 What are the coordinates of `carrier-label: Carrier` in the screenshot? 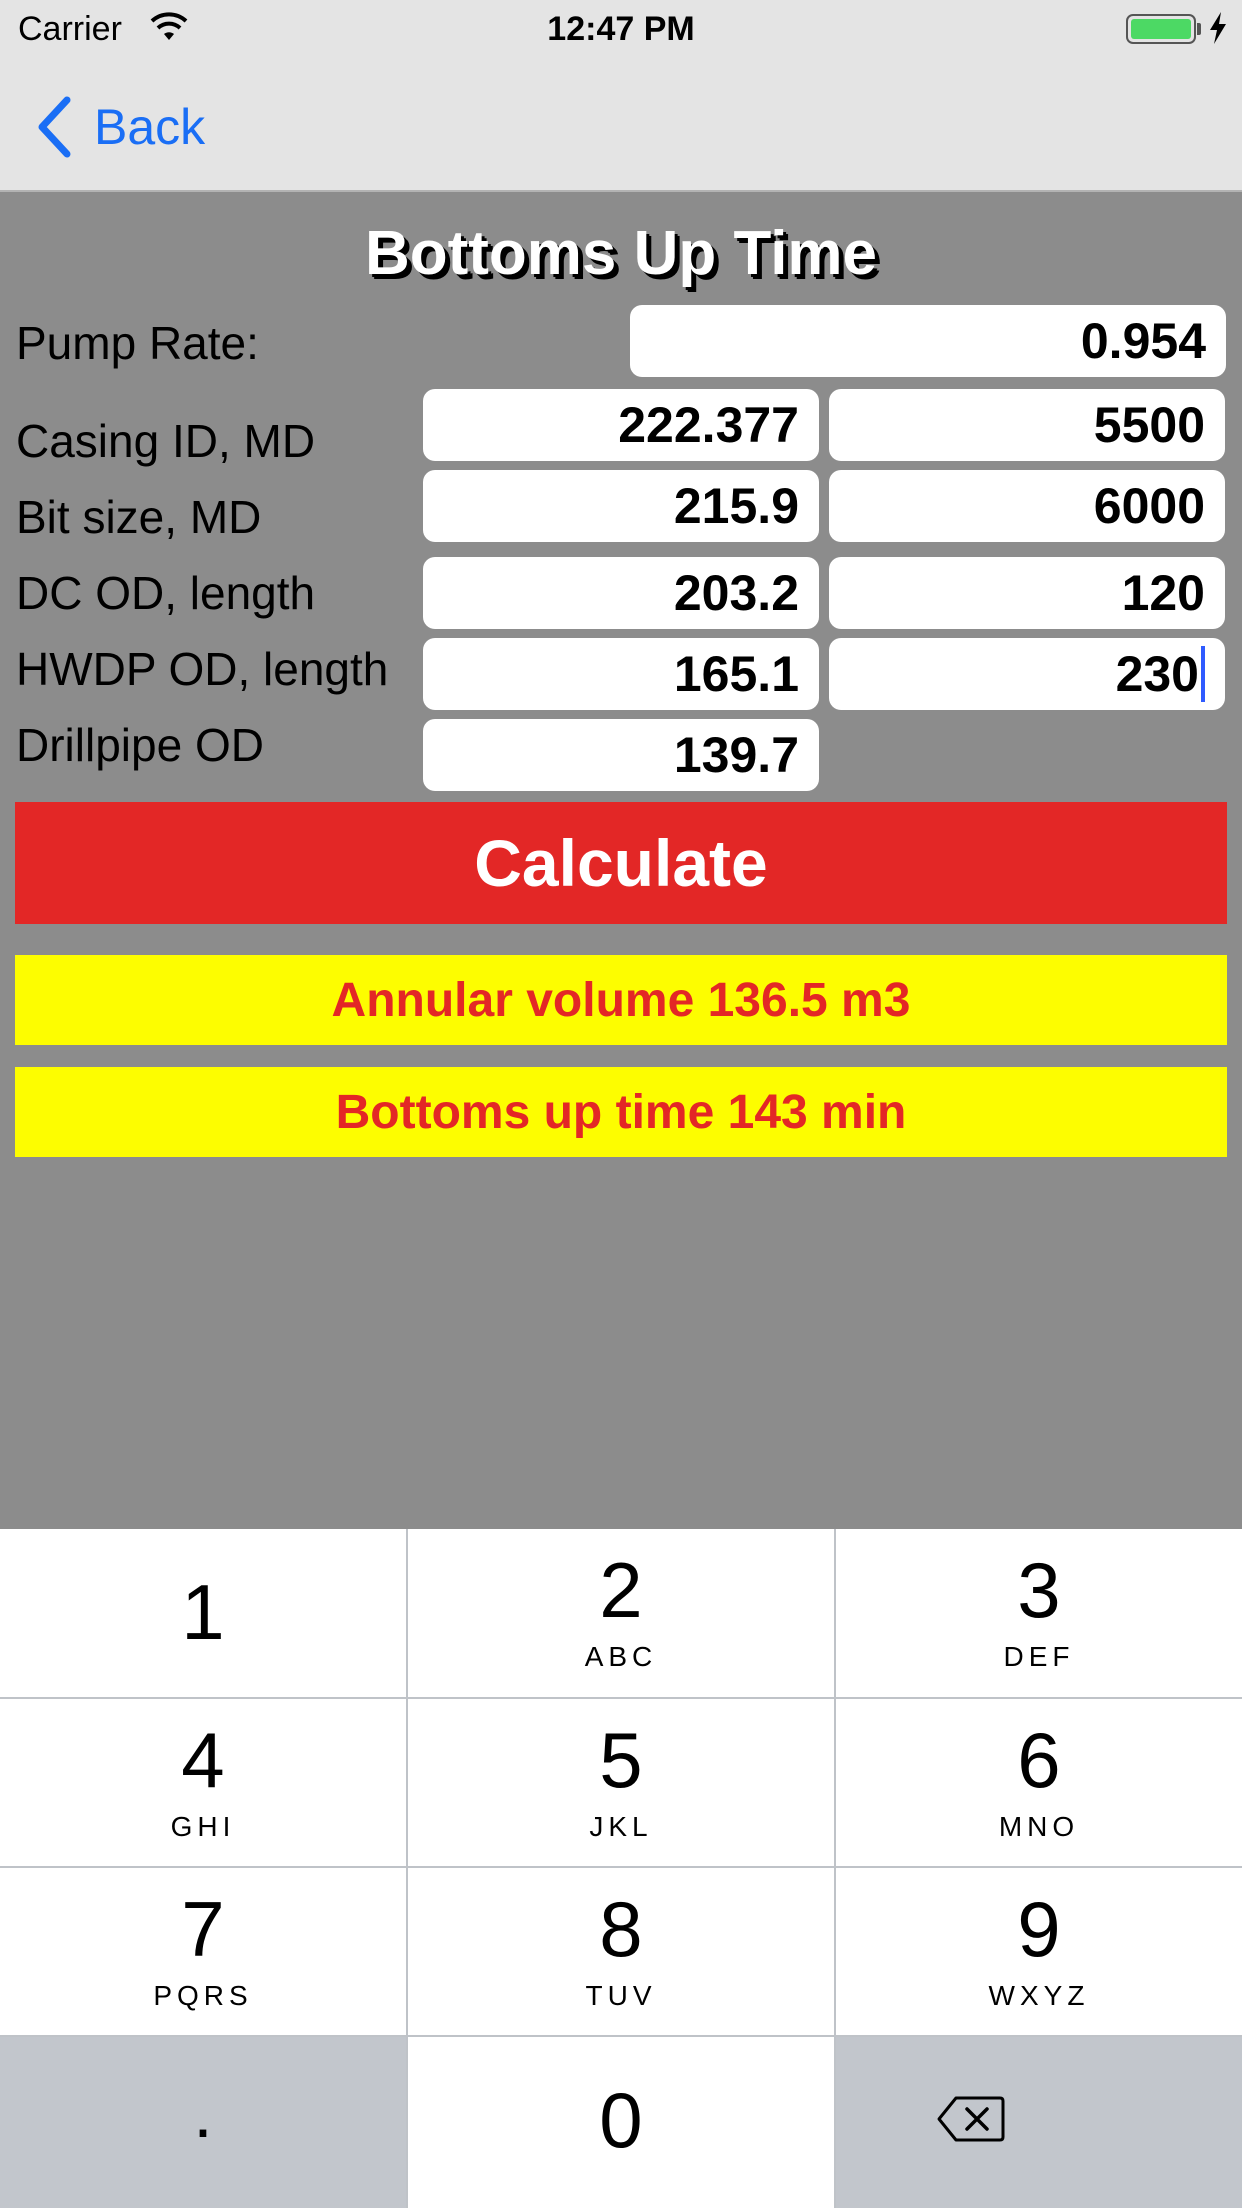 It's located at (70, 29).